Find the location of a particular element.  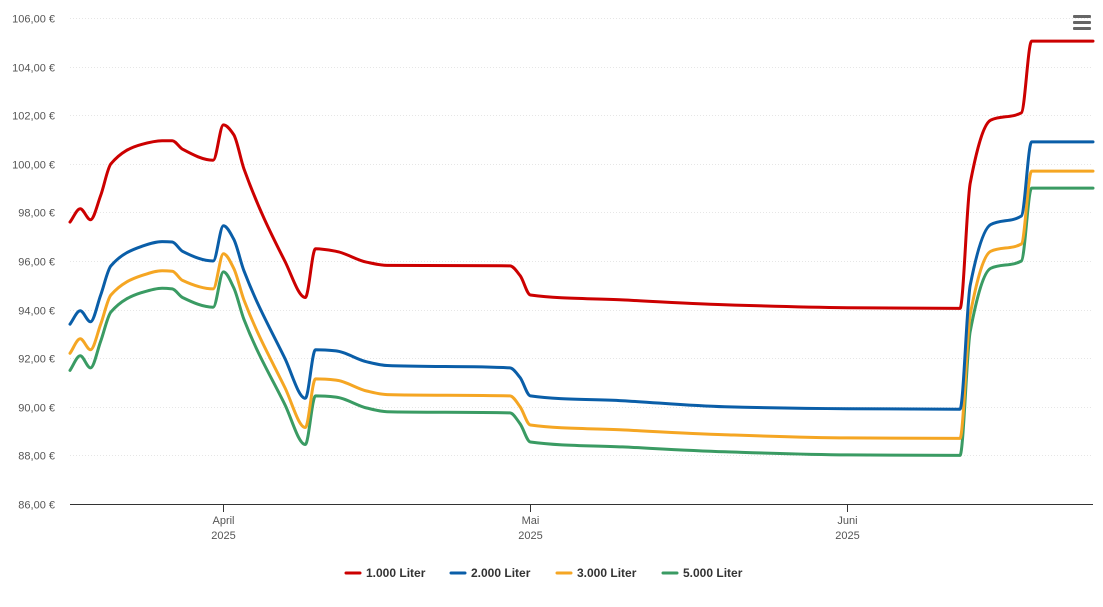

hamburger-menu-icon is located at coordinates (1082, 22).